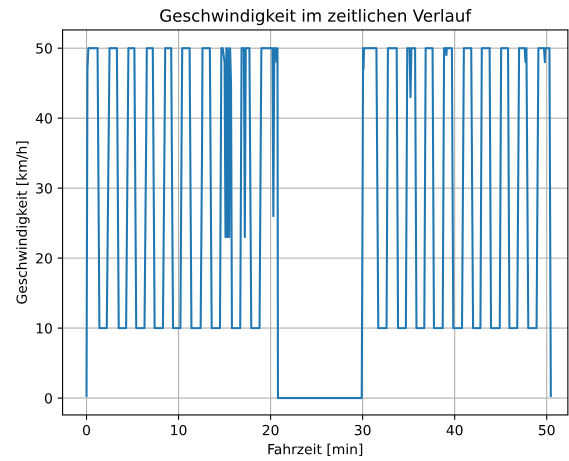 This screenshot has height=461, width=569. Describe the element at coordinates (23, 223) in the screenshot. I see `y-axis-title: Geschwindigkeit [km/h]` at that location.